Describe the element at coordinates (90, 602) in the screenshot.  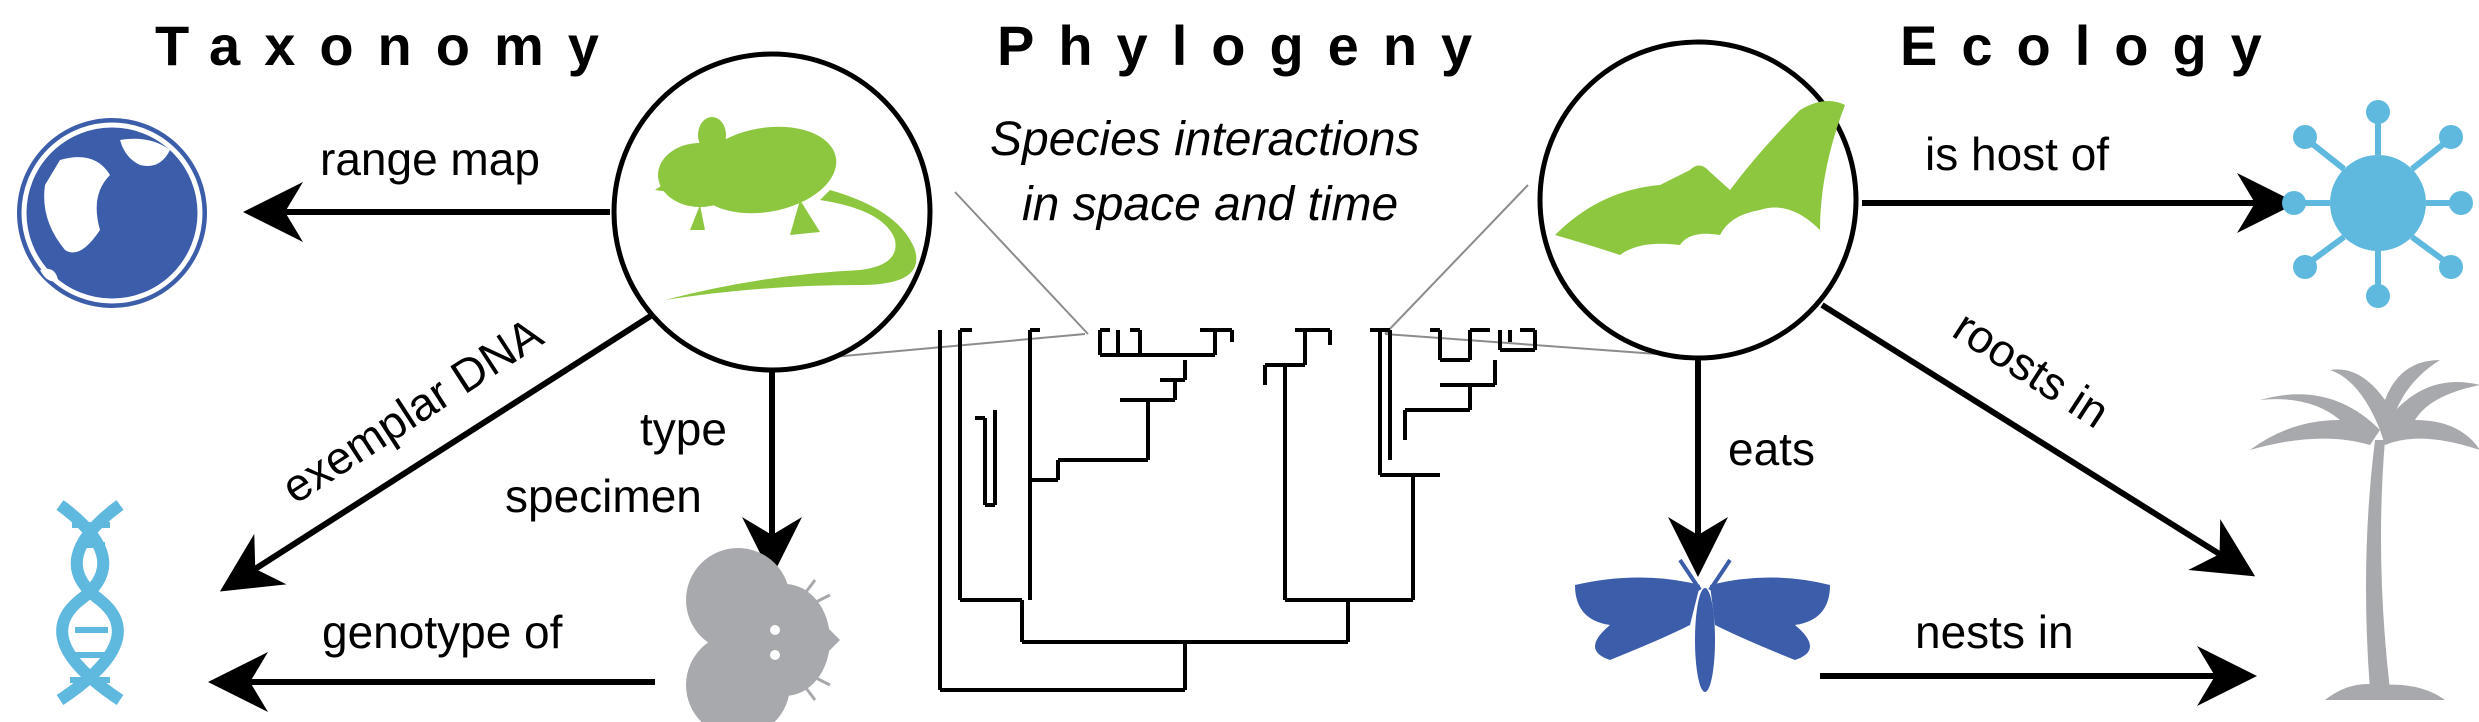
I see `dna-icon` at that location.